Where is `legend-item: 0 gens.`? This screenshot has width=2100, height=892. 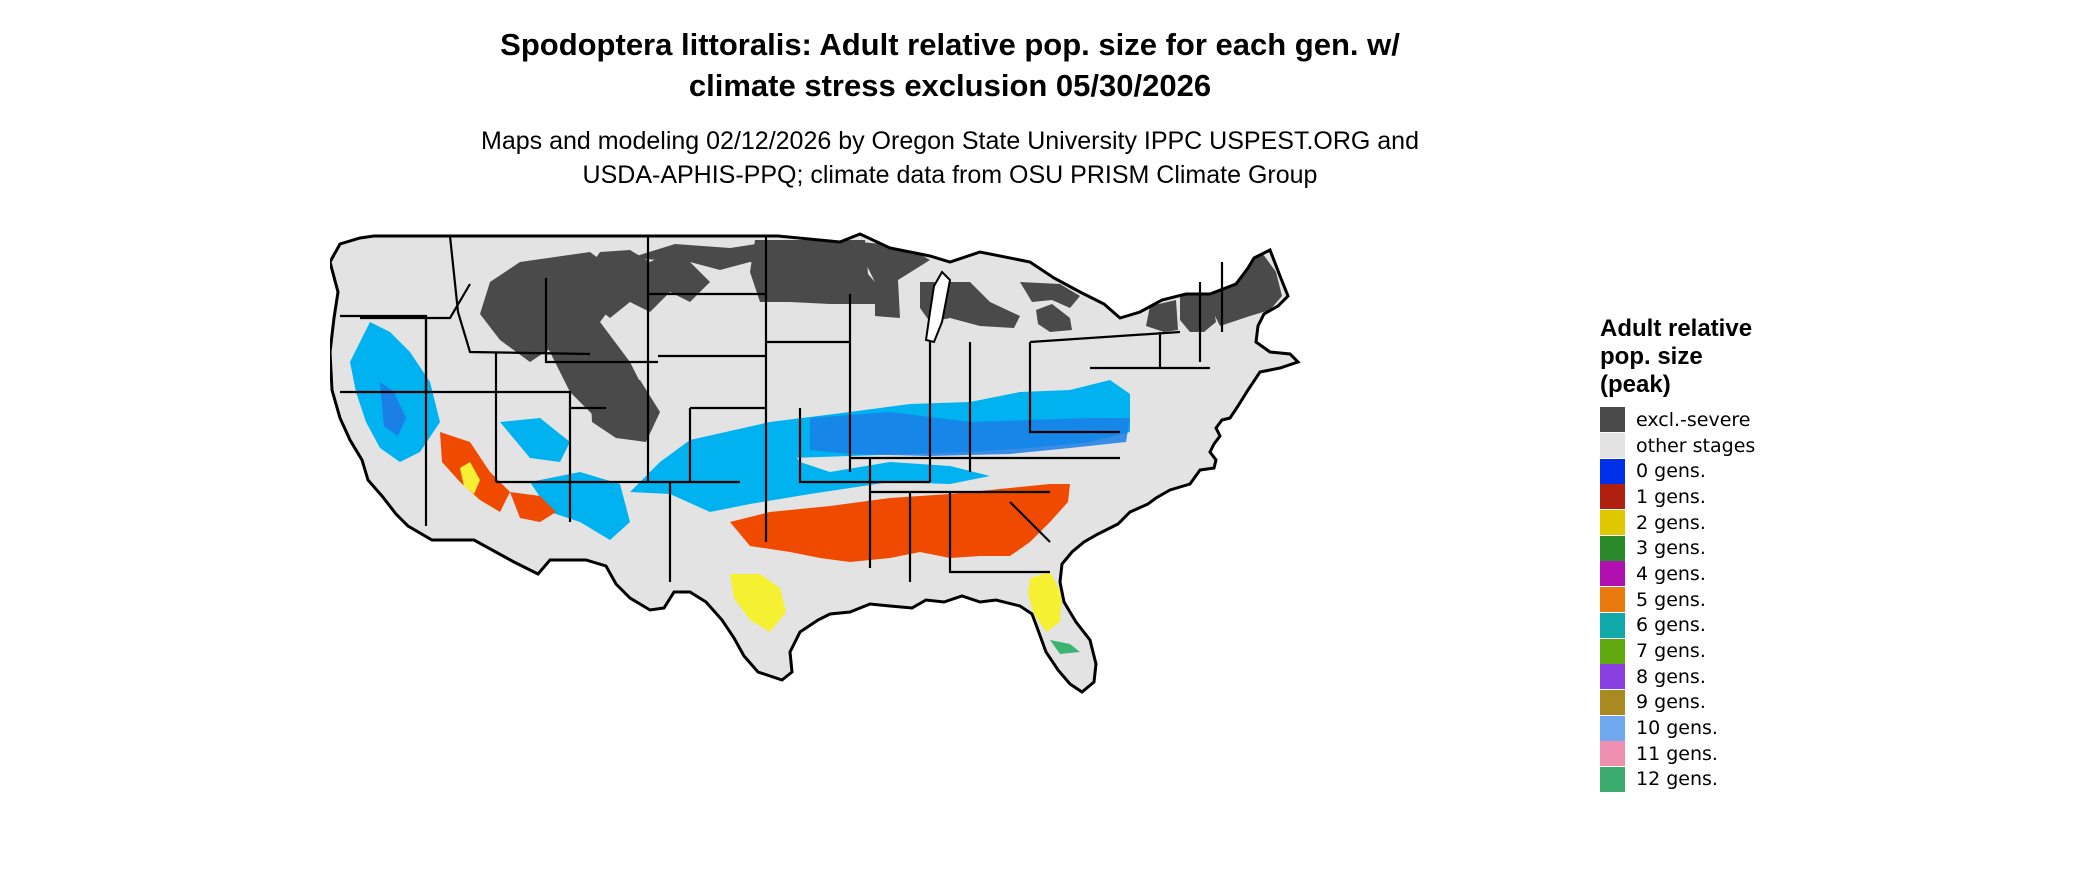 legend-item: 0 gens. is located at coordinates (1730, 471).